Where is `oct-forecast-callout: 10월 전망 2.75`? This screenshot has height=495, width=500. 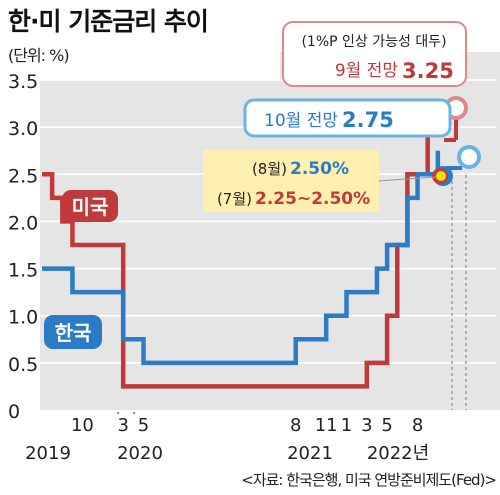
oct-forecast-callout: 10월 전망 2.75 is located at coordinates (347, 118).